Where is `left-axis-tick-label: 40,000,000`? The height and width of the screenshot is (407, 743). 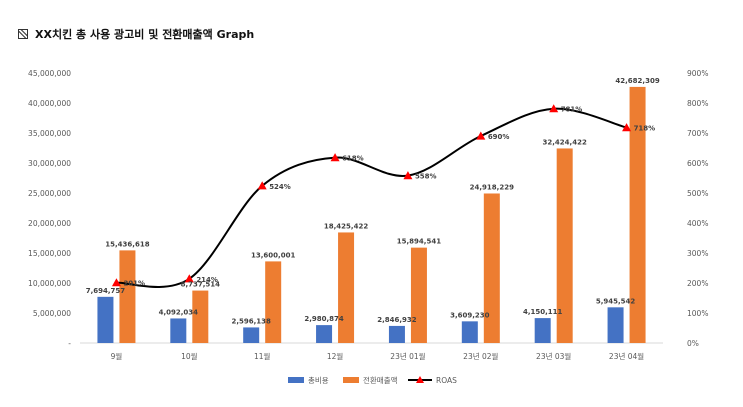 left-axis-tick-label: 40,000,000 is located at coordinates (49, 103).